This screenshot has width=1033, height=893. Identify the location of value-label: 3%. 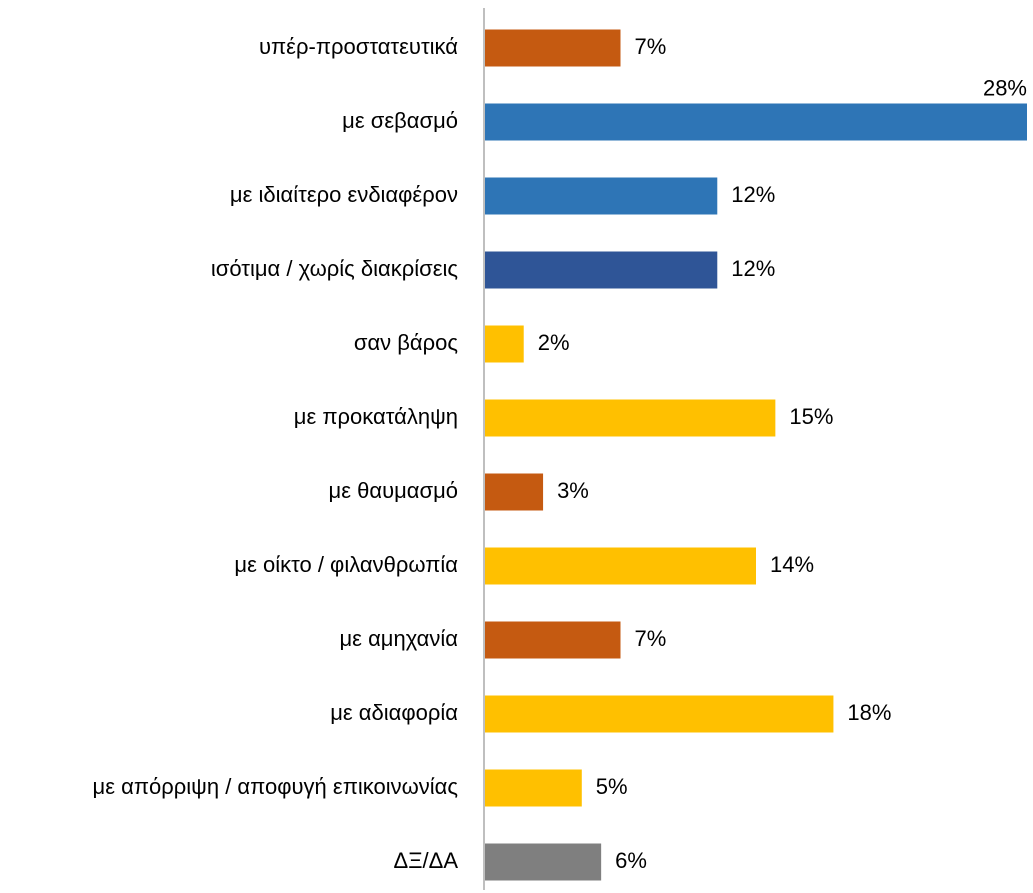
(573, 490).